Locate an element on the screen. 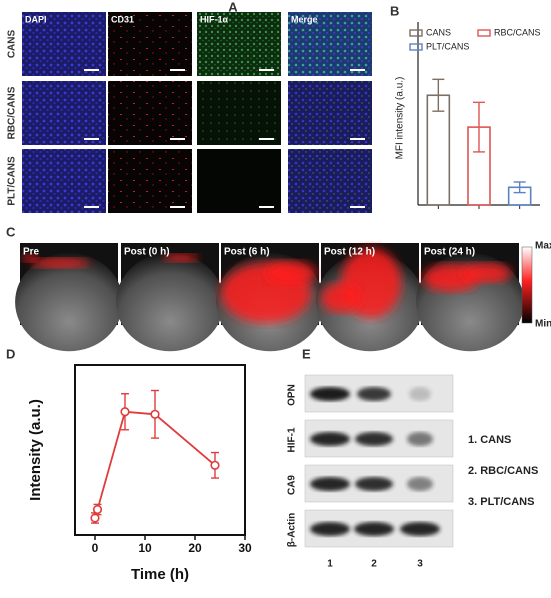 The image size is (551, 598). colorbar is located at coordinates (527, 285).